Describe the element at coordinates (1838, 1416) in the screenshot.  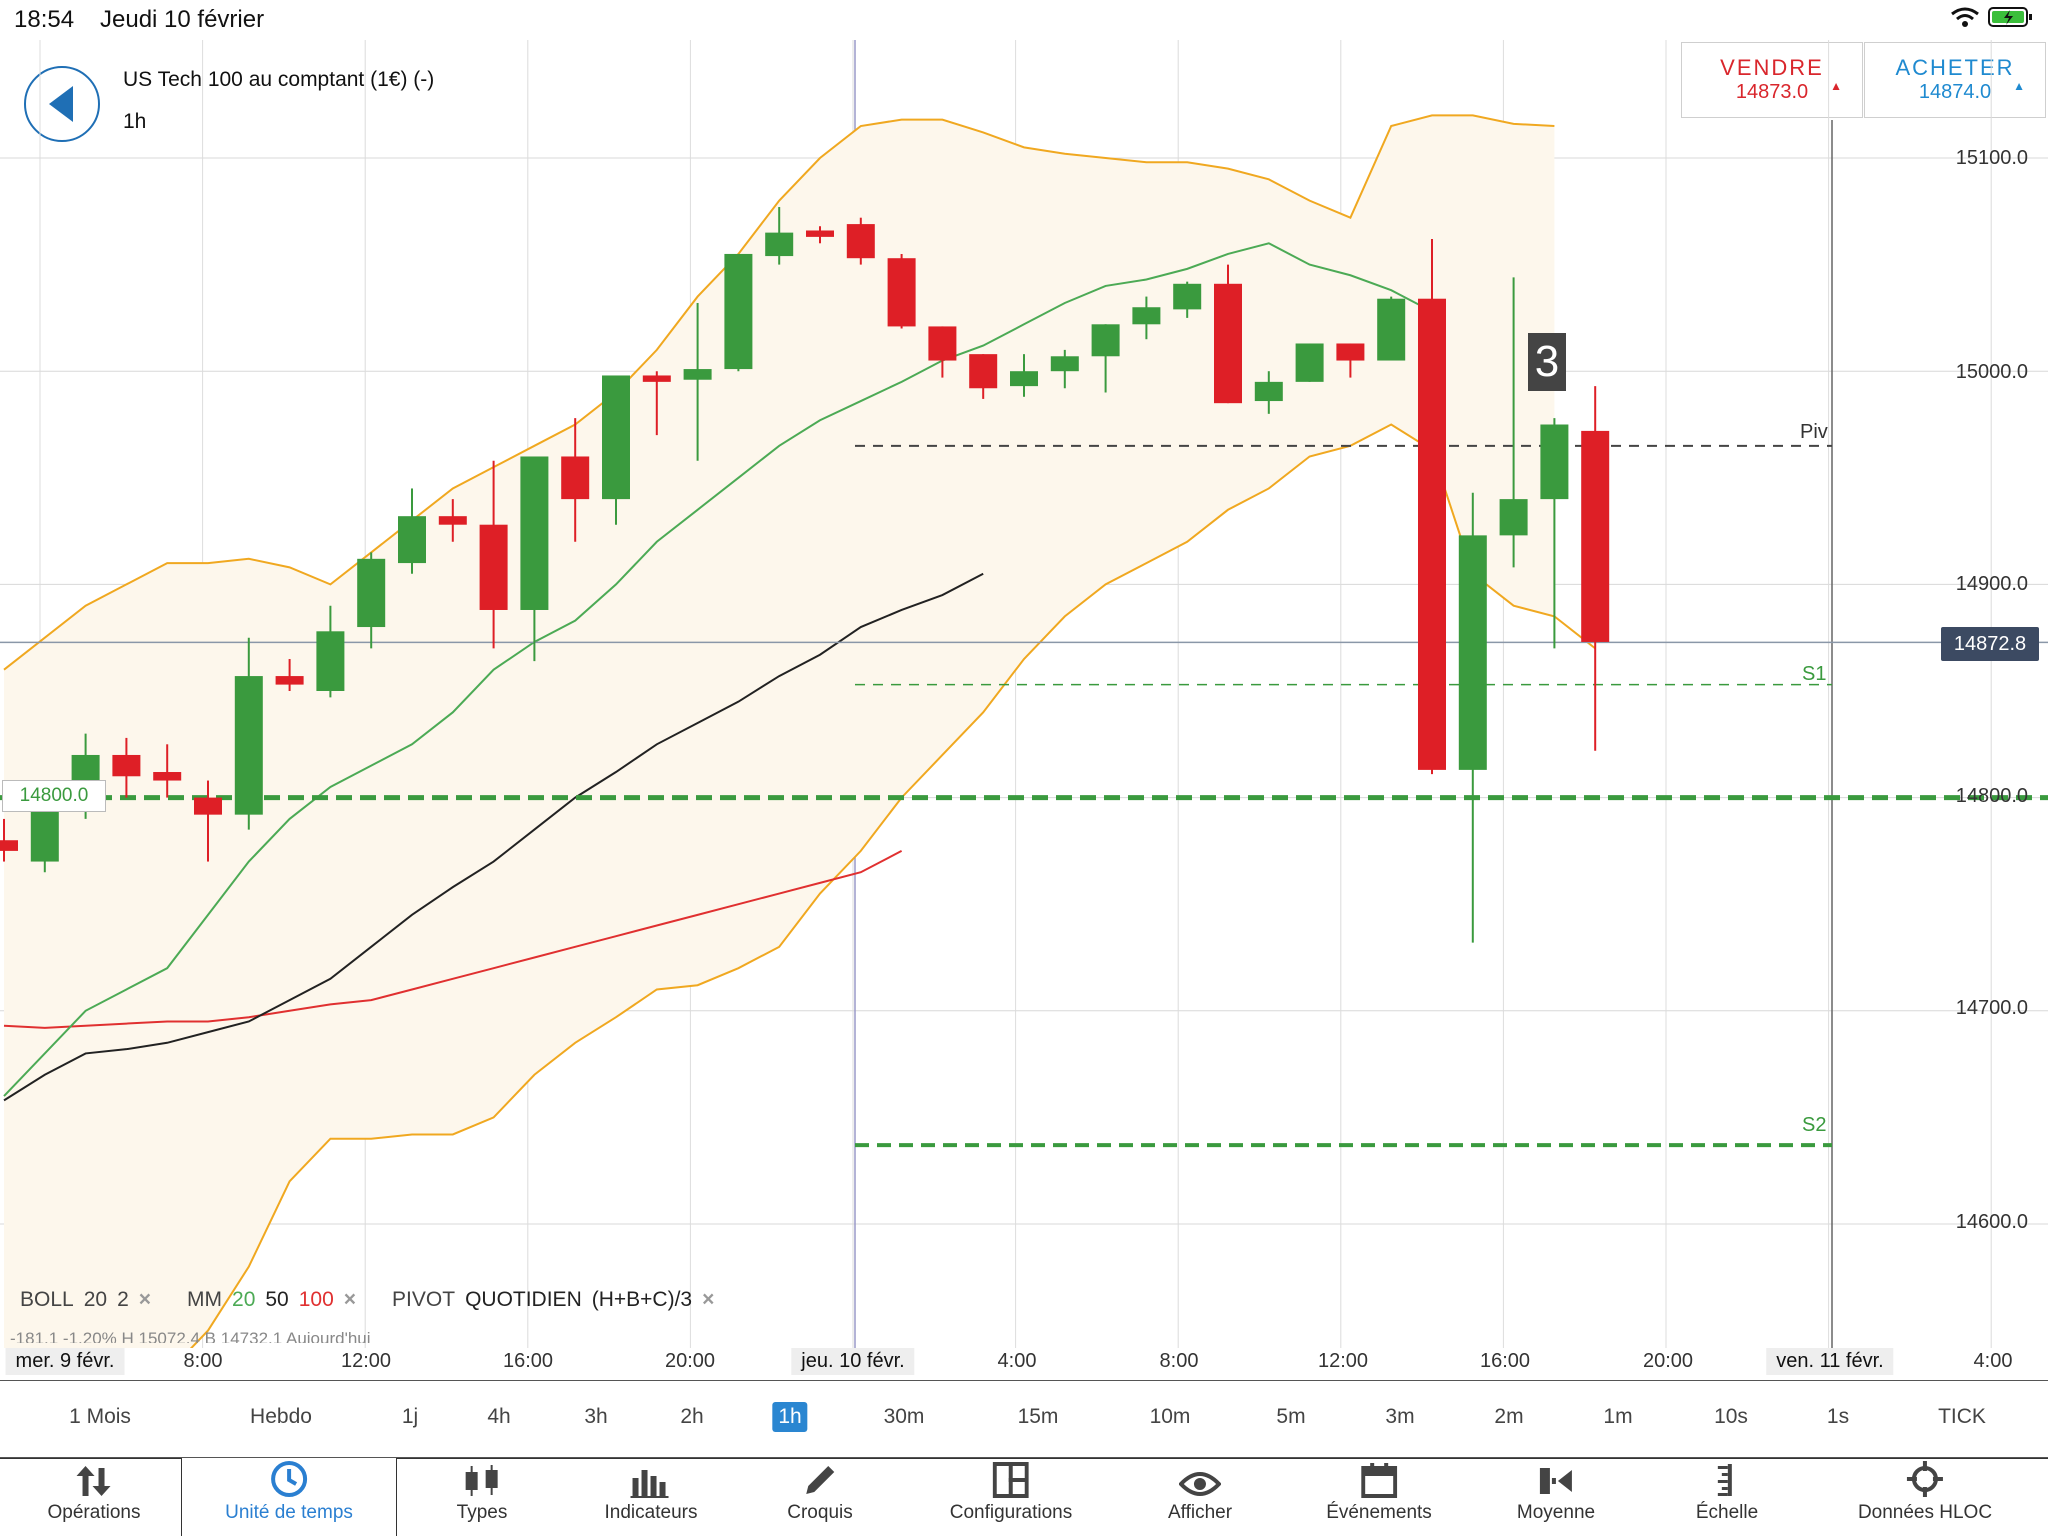
I see `tf-1s: 1s` at that location.